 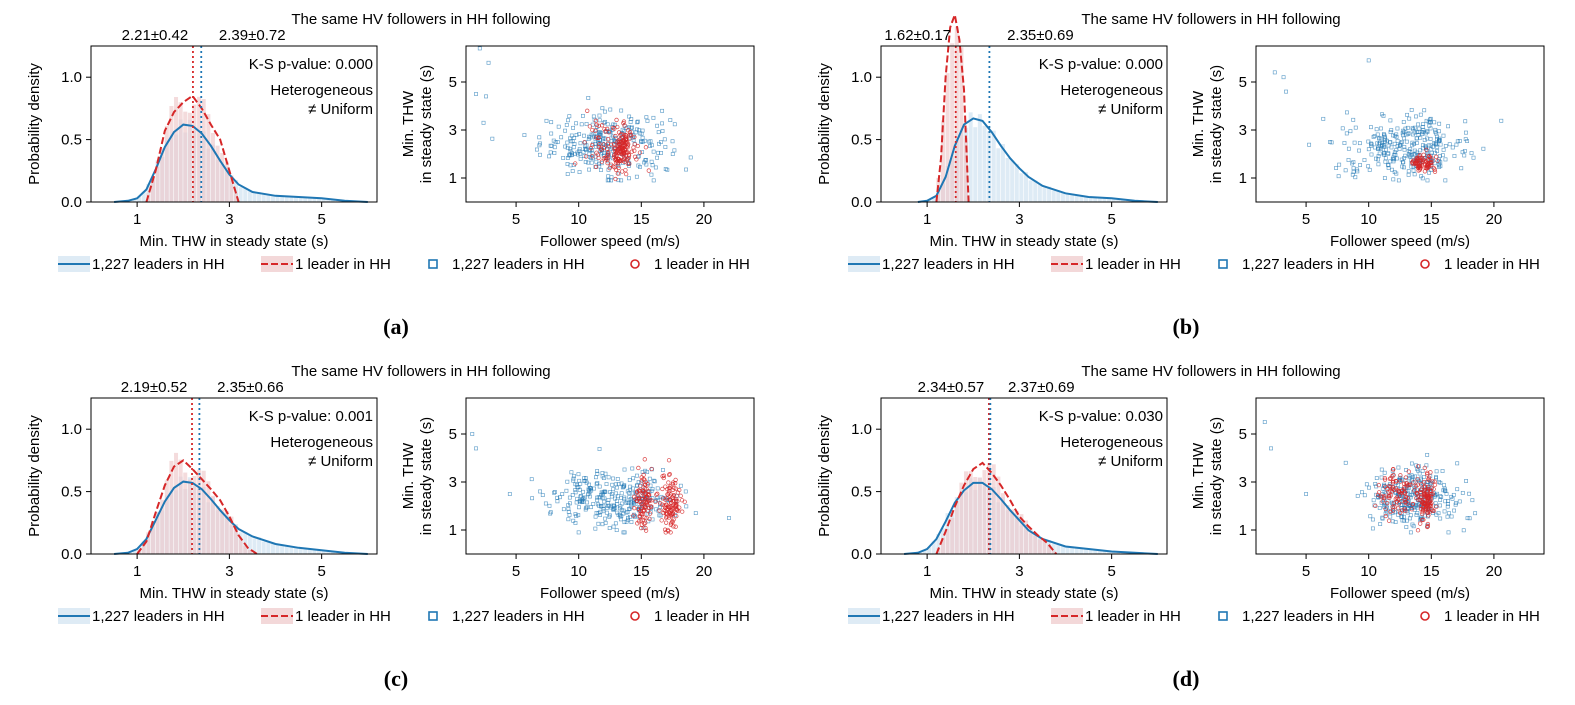 What do you see at coordinates (824, 124) in the screenshot?
I see `hist-ylabel: Probability density` at bounding box center [824, 124].